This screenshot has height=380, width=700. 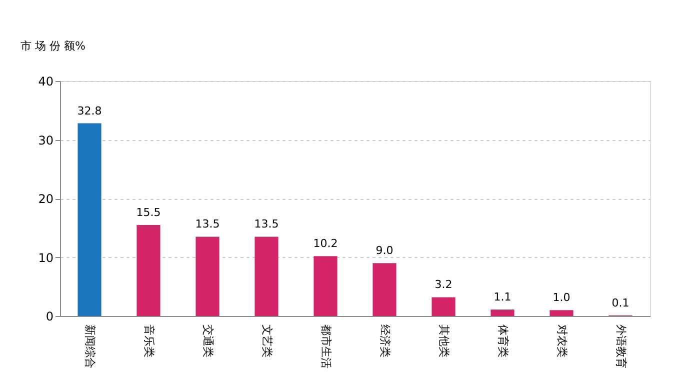 What do you see at coordinates (443, 285) in the screenshot?
I see `data-label: 3.2` at bounding box center [443, 285].